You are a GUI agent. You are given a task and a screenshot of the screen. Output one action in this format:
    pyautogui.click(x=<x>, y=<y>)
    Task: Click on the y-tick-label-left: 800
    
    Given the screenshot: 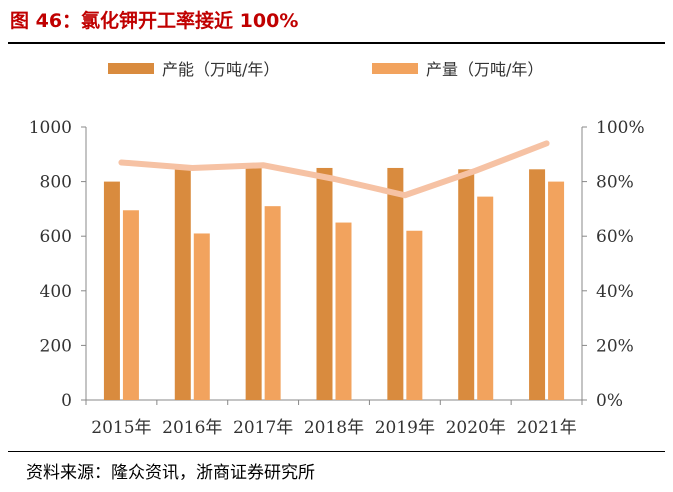 What is the action you would take?
    pyautogui.click(x=56, y=183)
    